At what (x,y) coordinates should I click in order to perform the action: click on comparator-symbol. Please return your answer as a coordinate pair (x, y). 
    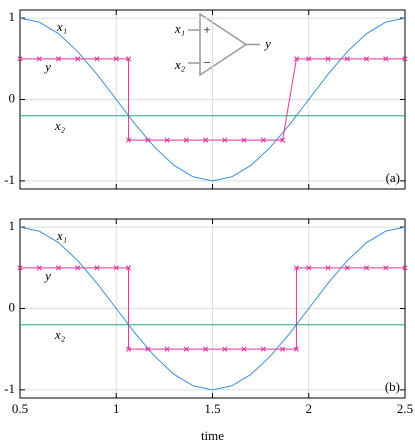
    Looking at the image, I should click on (223, 44).